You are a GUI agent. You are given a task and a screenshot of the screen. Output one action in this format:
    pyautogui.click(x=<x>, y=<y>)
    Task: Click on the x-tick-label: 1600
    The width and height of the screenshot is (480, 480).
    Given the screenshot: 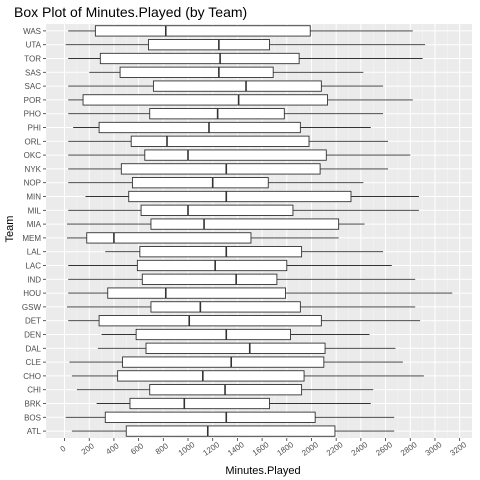 What is the action you would take?
    pyautogui.click(x=261, y=449)
    